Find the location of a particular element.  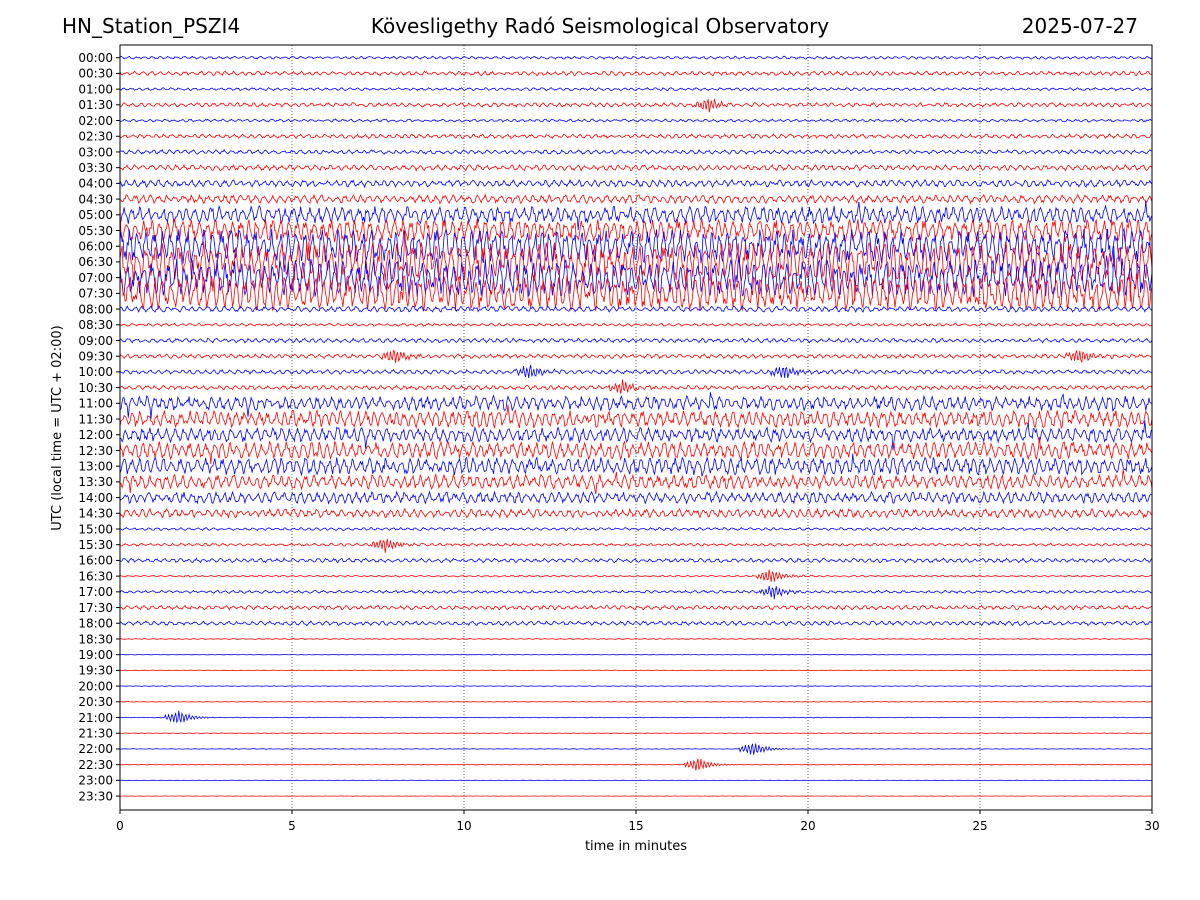

y-tick-label: 05:30 is located at coordinates (95, 231).